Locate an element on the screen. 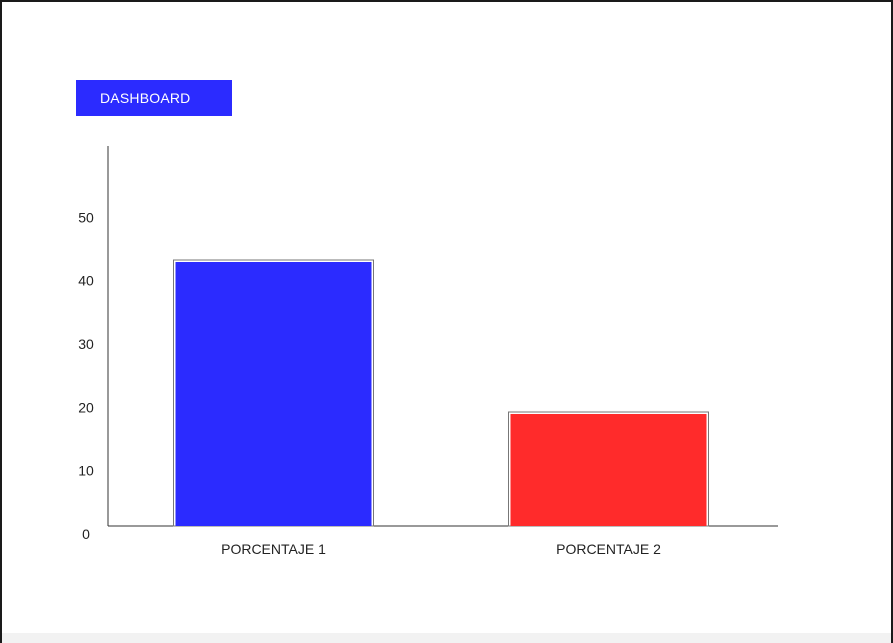 This screenshot has height=643, width=893. y-tick-label: 0 is located at coordinates (86, 534).